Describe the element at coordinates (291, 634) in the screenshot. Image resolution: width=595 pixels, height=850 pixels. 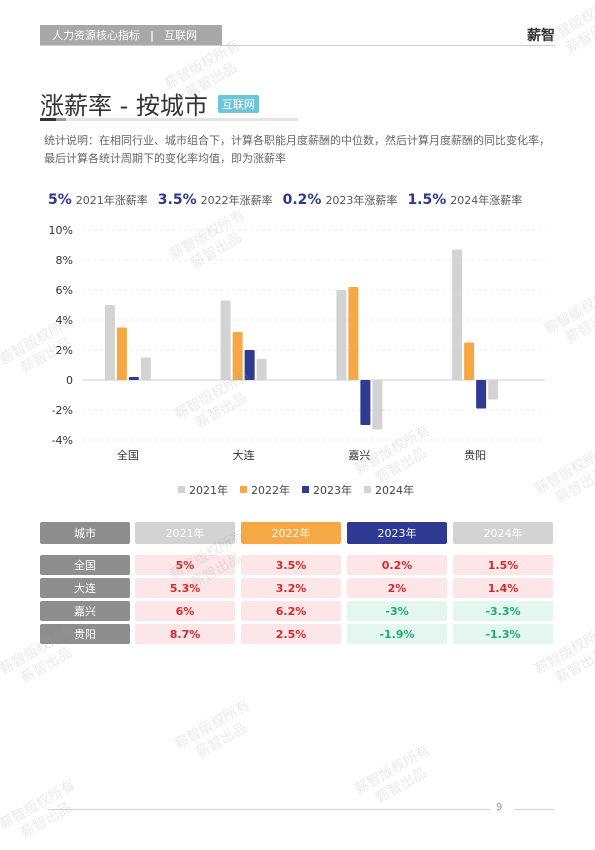
I see `table-cell-value: 2.5%` at that location.